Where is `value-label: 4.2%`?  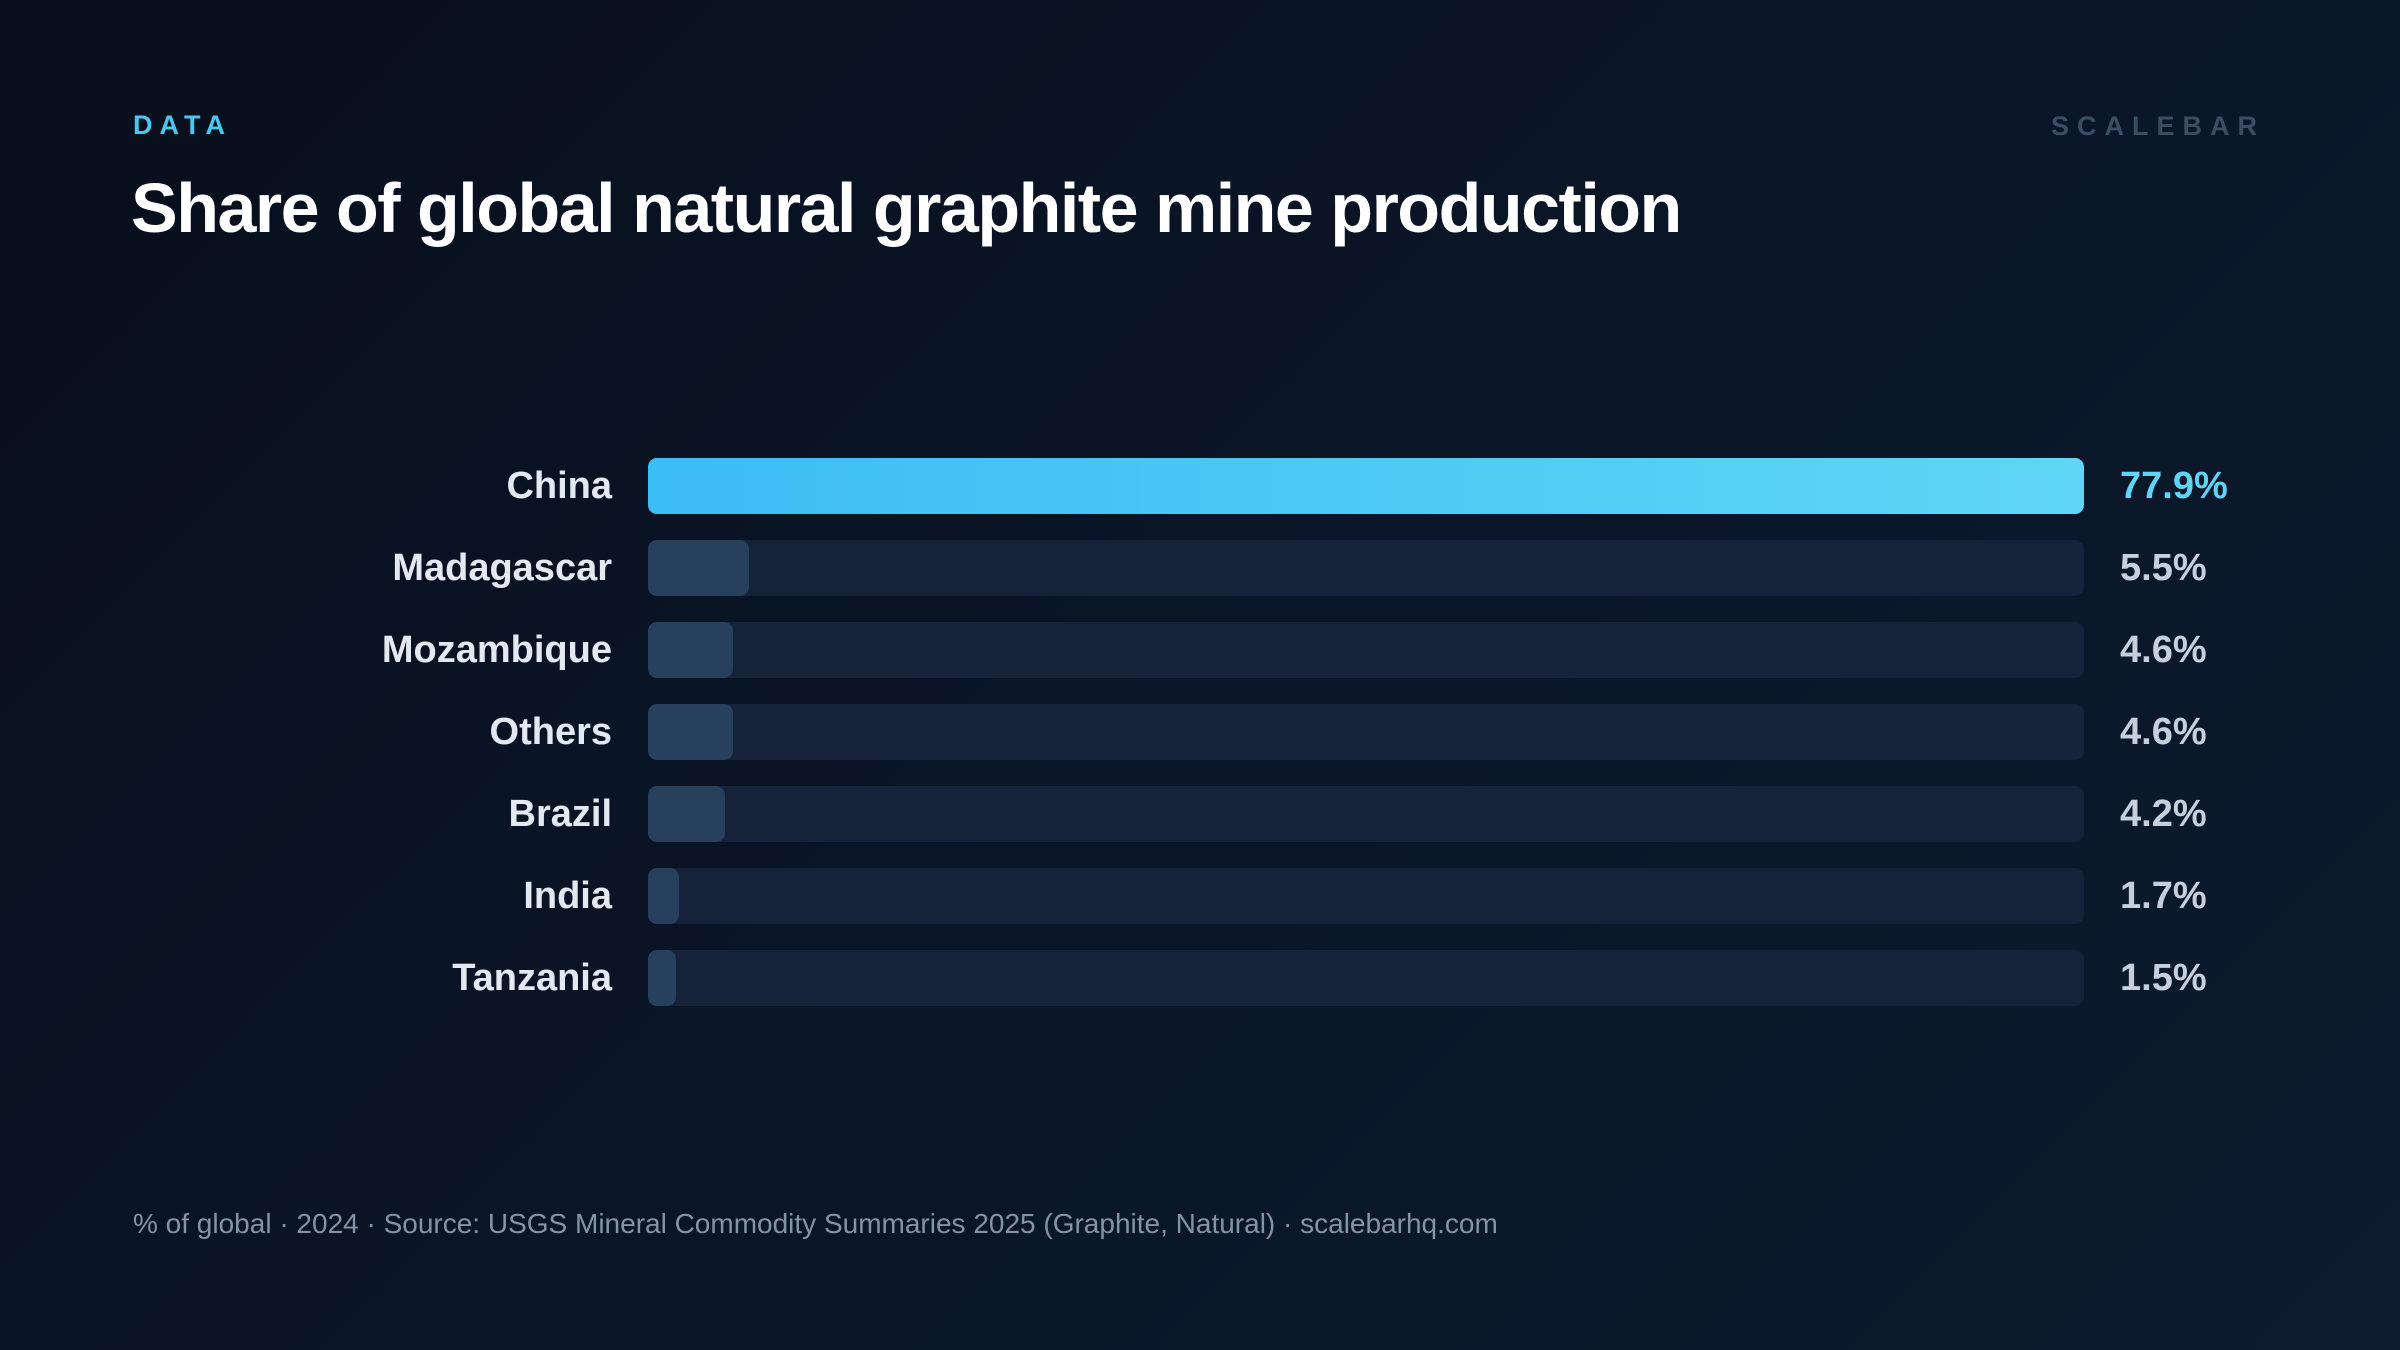
value-label: 4.2% is located at coordinates (2163, 814).